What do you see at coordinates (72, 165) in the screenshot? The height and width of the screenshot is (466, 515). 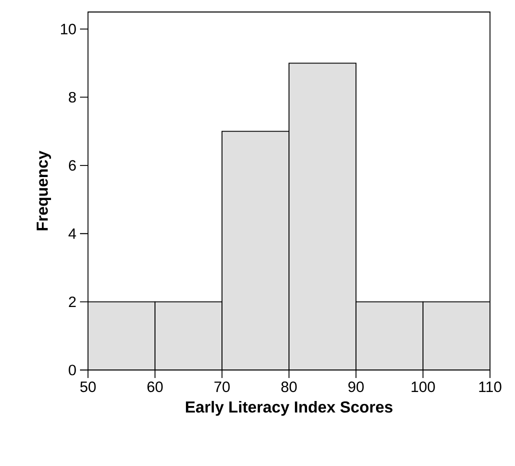 I see `y-tick-label: 6` at bounding box center [72, 165].